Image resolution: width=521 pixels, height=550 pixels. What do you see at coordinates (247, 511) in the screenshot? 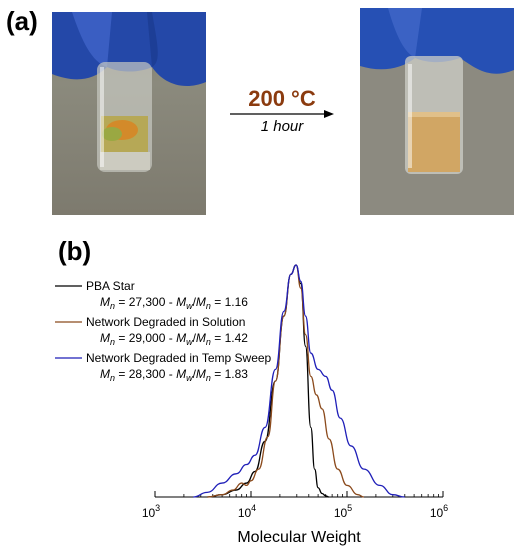
I see `x-tick-label: 10⁴` at bounding box center [247, 511].